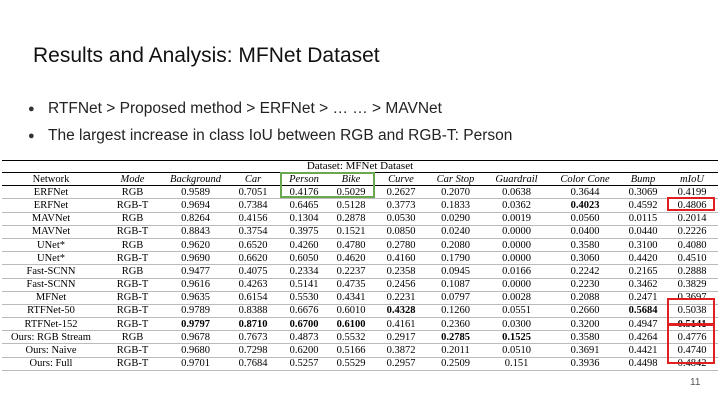 This screenshot has height=405, width=720. Describe the element at coordinates (253, 180) in the screenshot. I see `column-header: Car` at that location.